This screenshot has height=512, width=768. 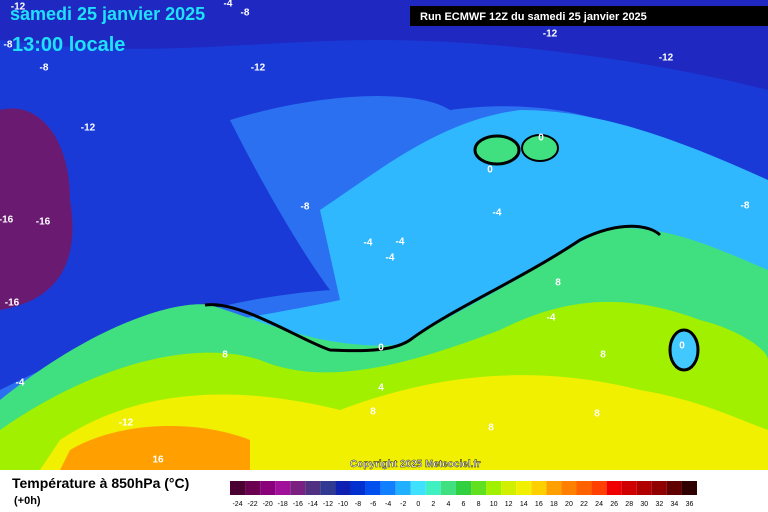 I want to click on colorbar-label: -4, so click(x=388, y=504).